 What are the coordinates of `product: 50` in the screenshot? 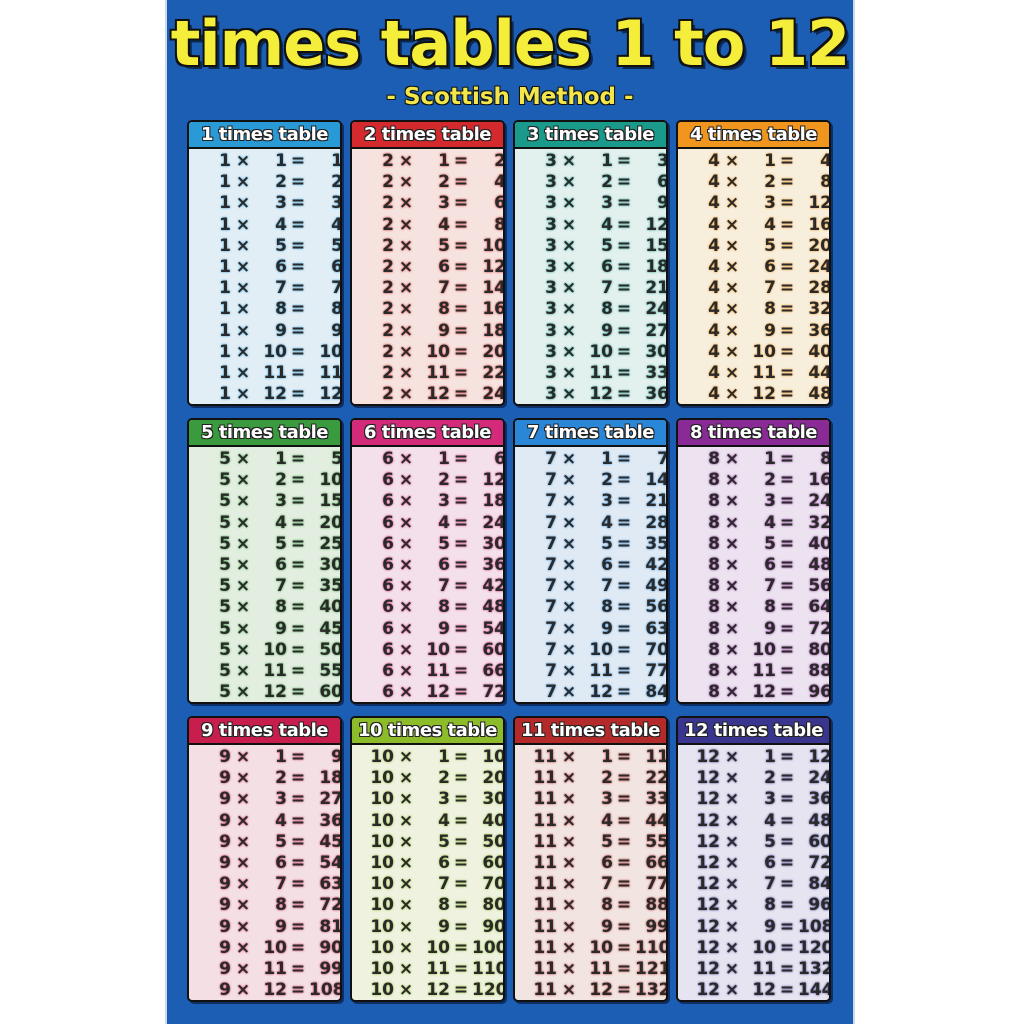 It's located at (330, 649).